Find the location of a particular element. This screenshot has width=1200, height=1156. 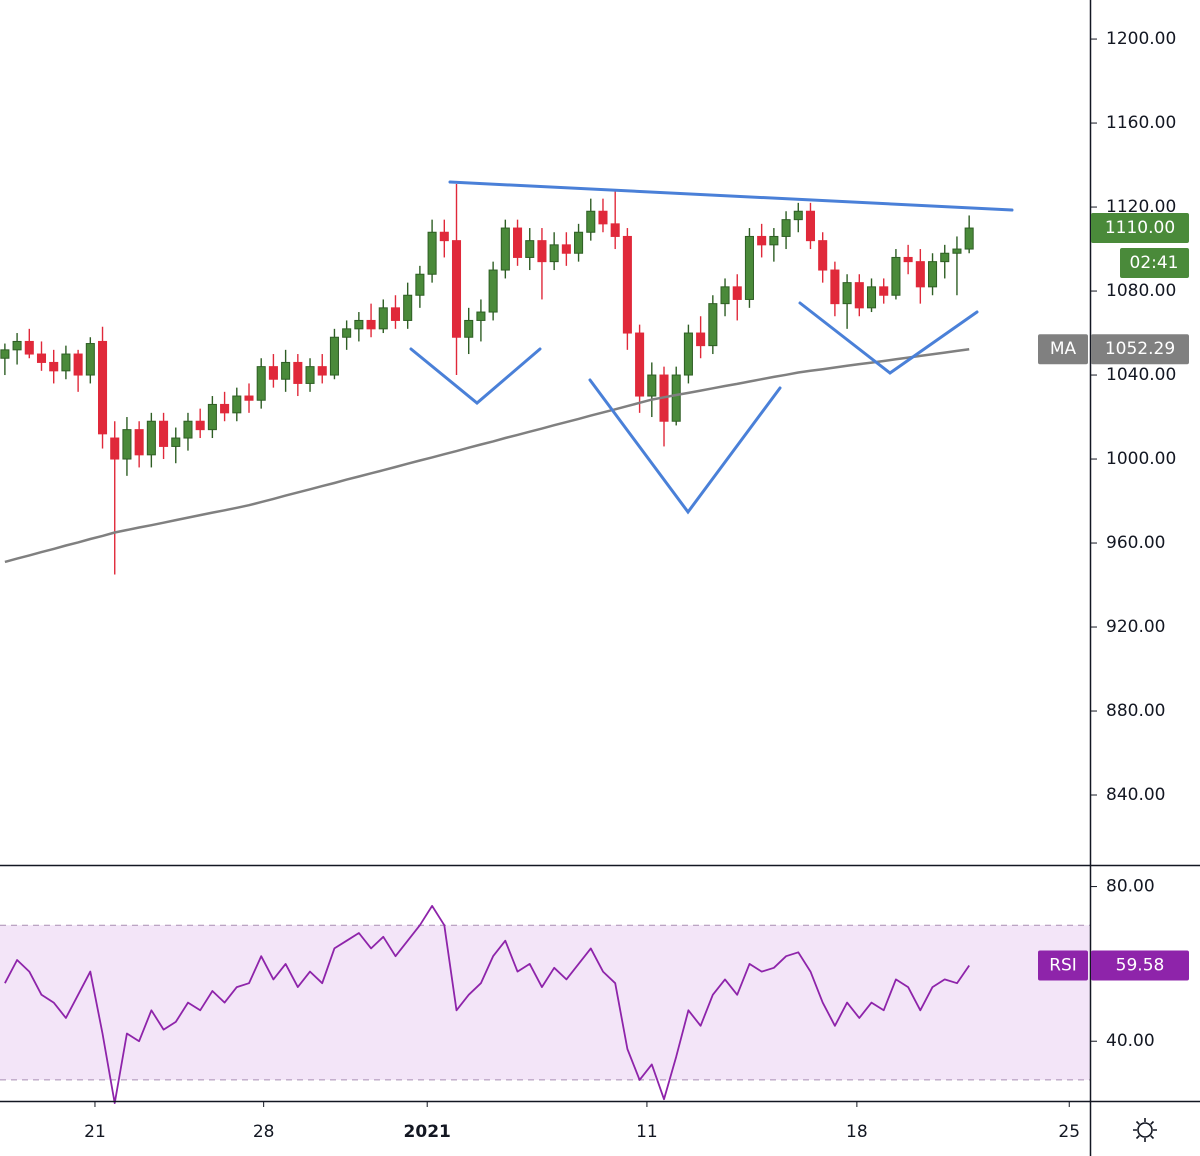

background-layer is located at coordinates (545, 1002).